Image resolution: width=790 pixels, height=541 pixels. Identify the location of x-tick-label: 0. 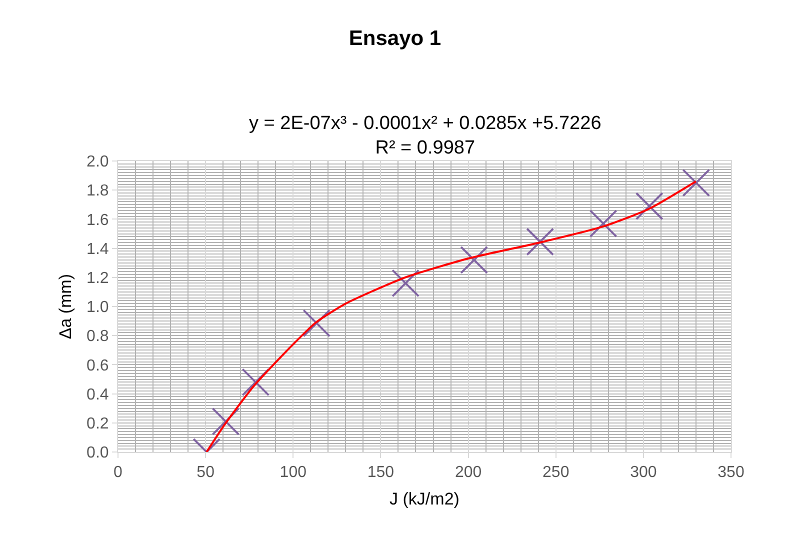
(118, 473).